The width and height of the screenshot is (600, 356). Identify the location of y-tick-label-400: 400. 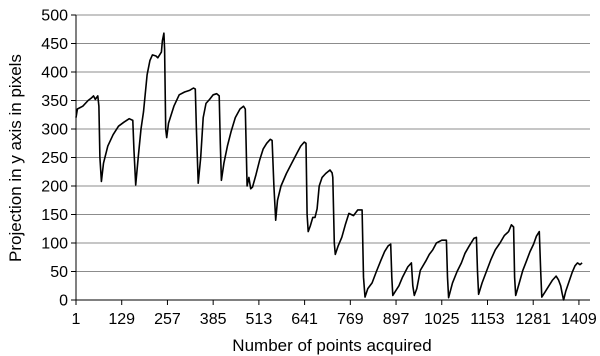
(54, 73).